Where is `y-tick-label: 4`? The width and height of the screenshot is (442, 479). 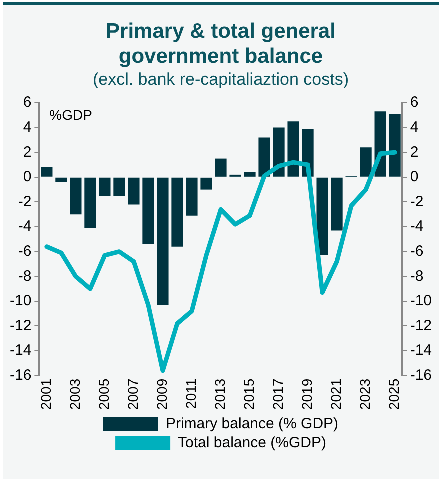
y-tick-label: 4 is located at coordinates (27, 127).